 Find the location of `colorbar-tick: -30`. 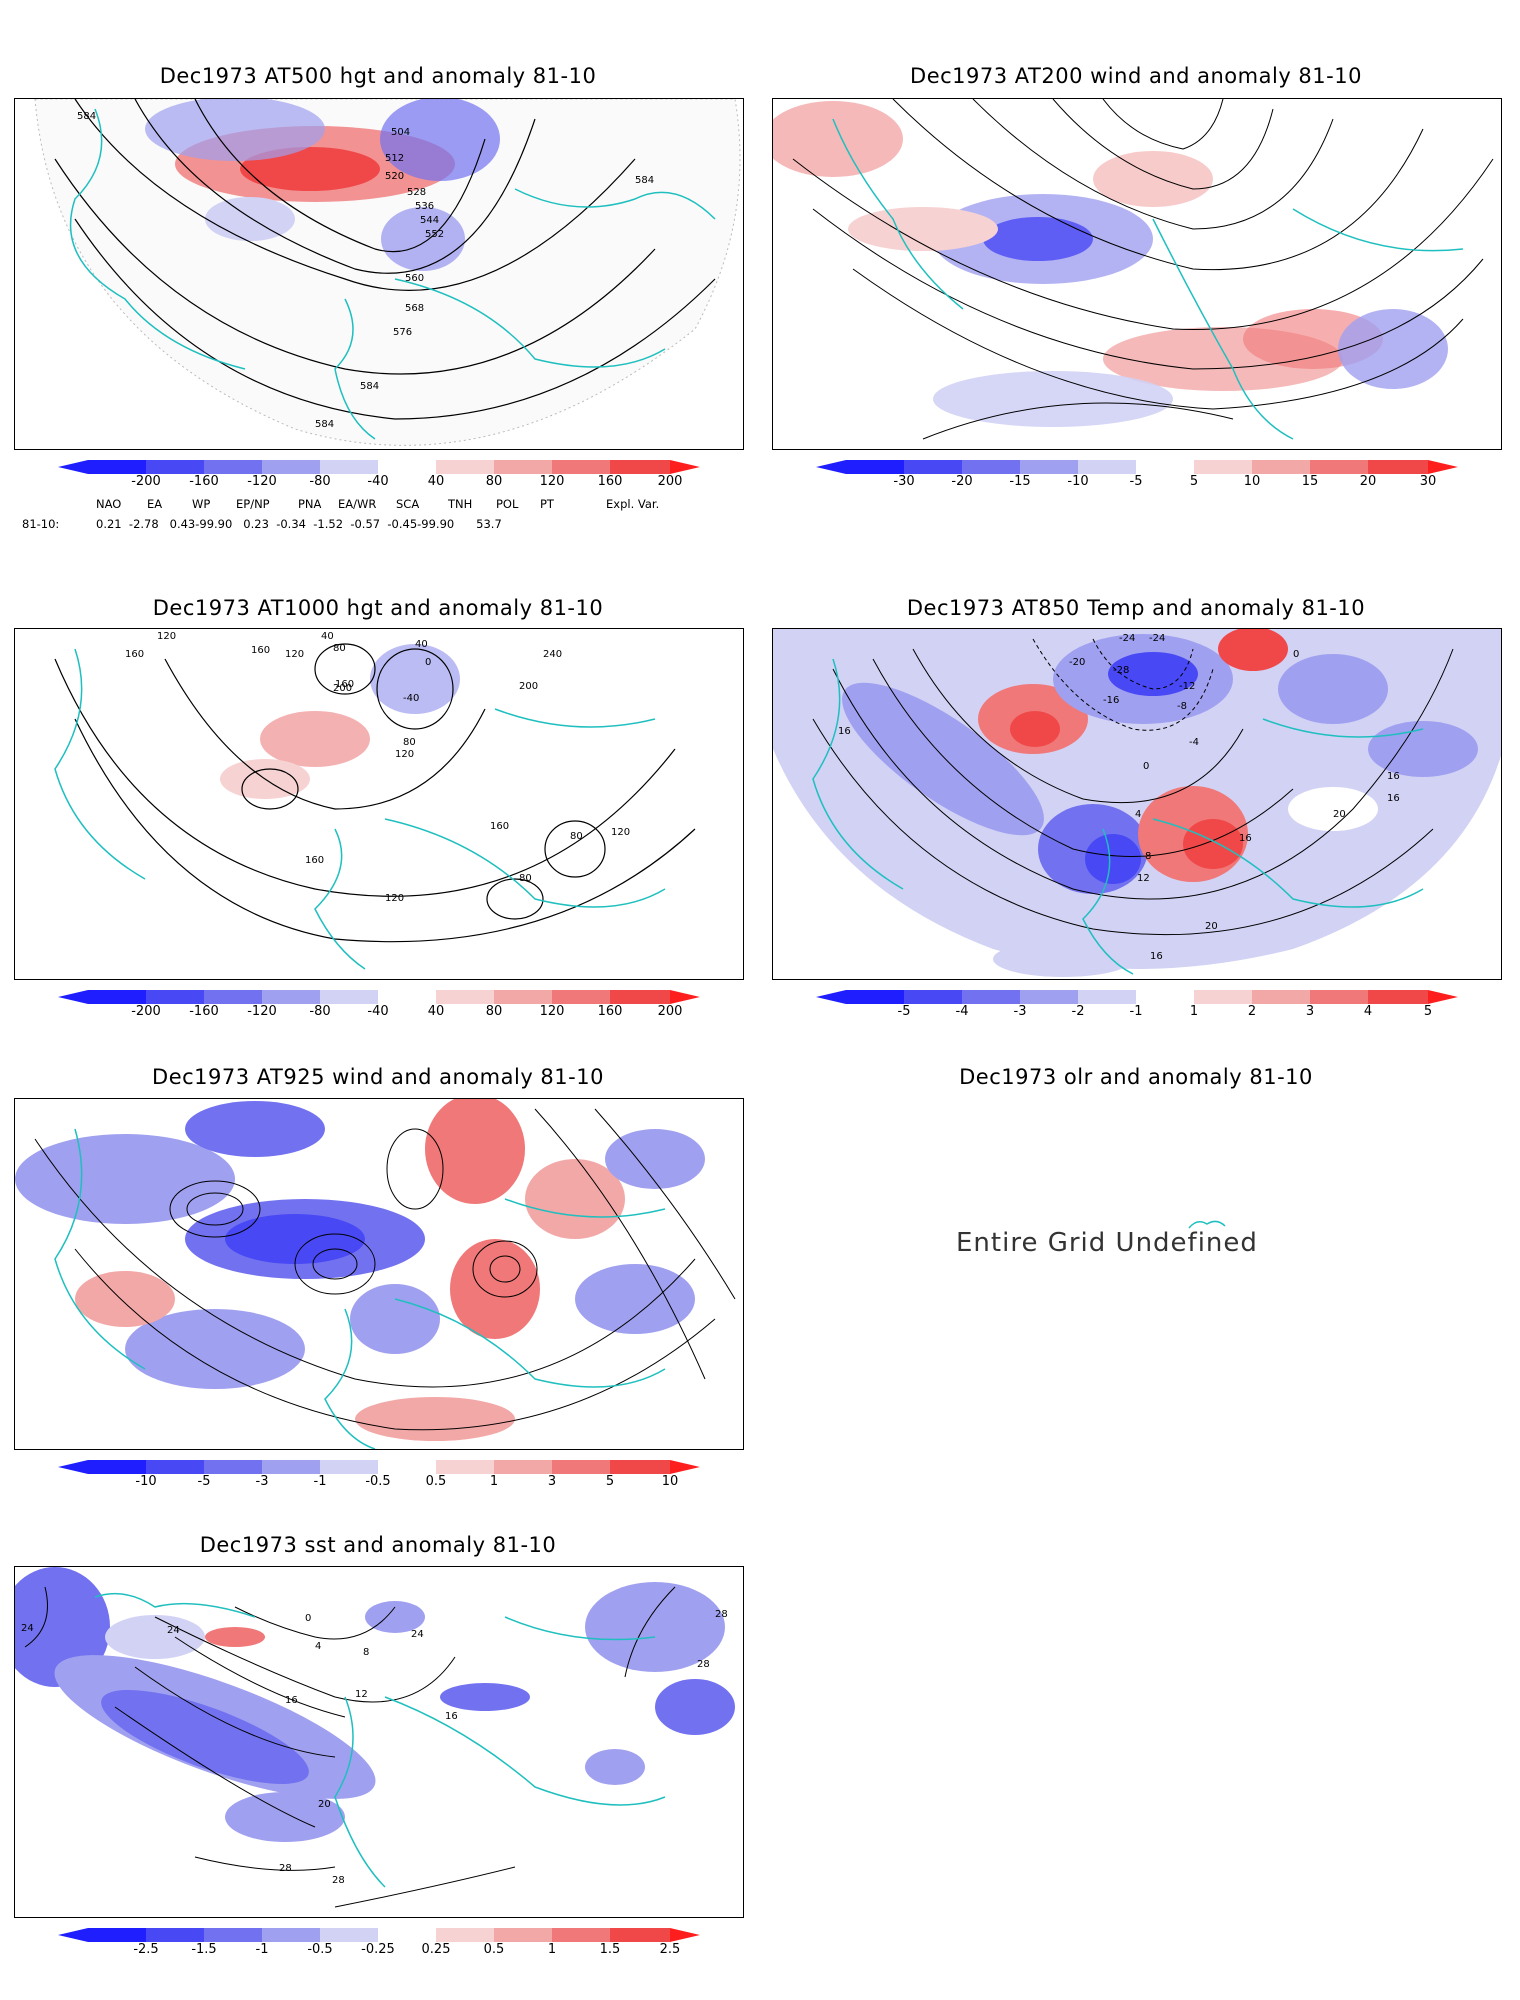

colorbar-tick: -30 is located at coordinates (904, 481).